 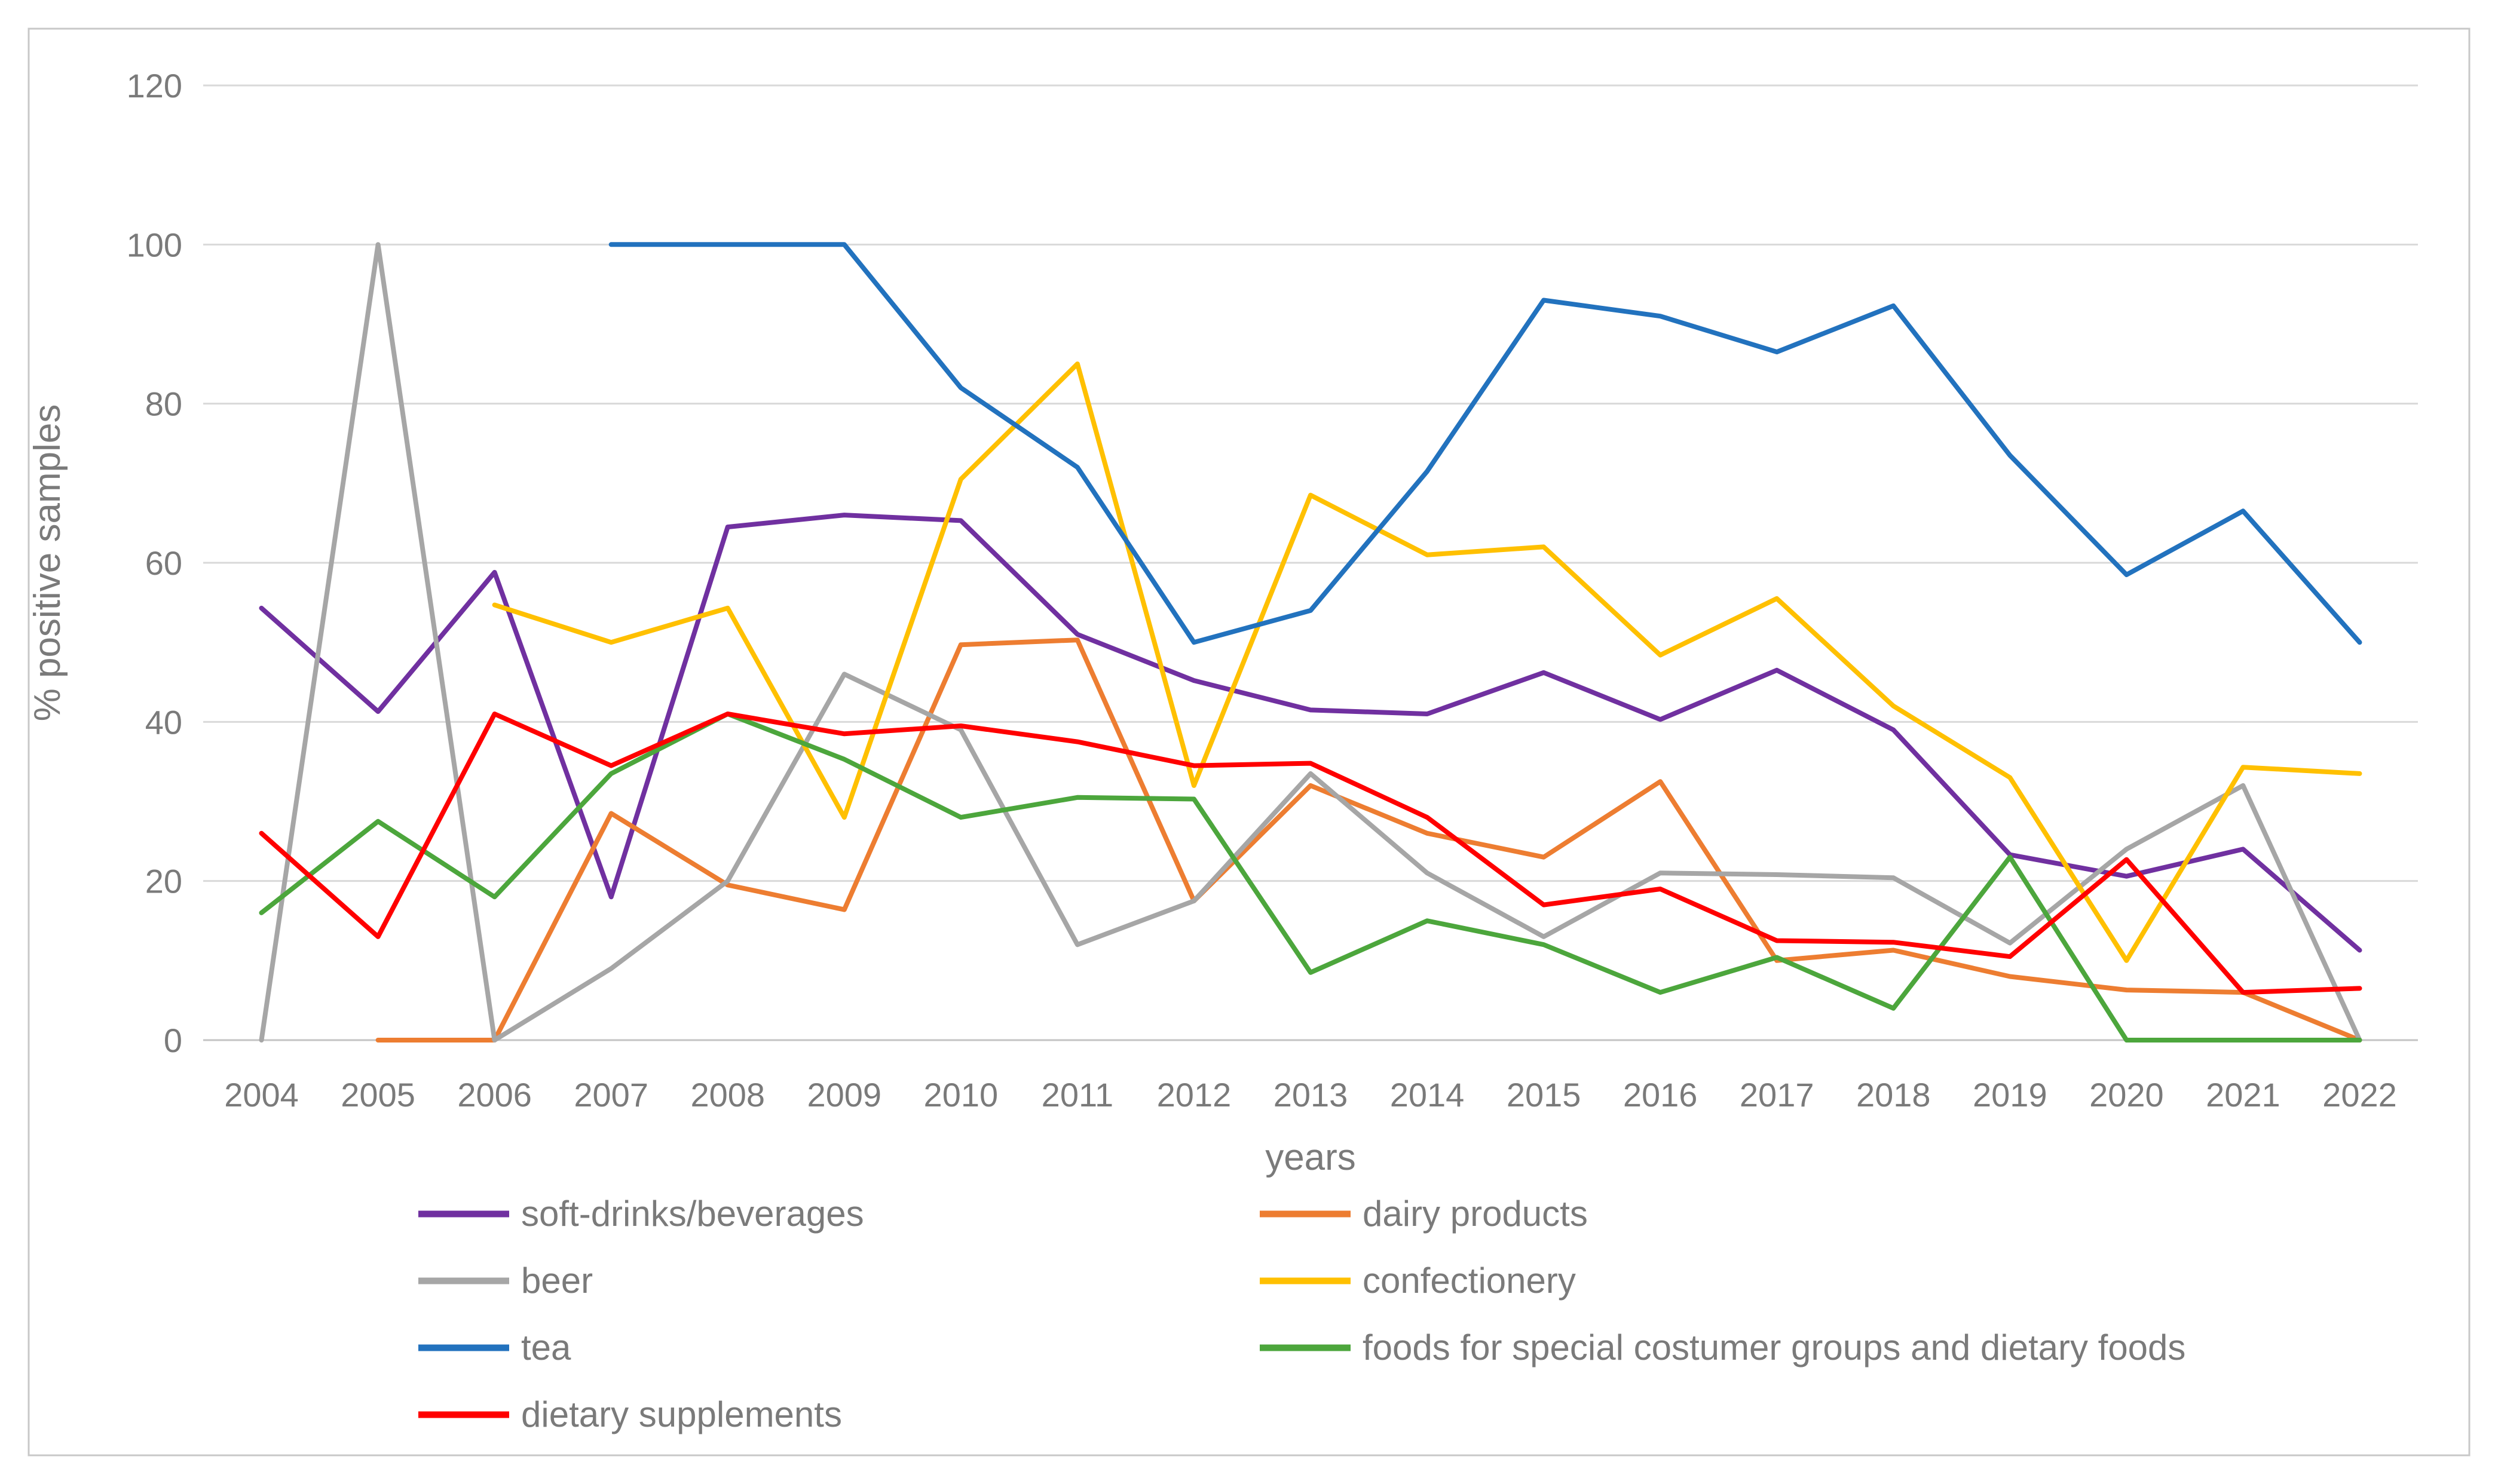 I want to click on x-tick-label-2015: 2015, so click(x=1544, y=1095).